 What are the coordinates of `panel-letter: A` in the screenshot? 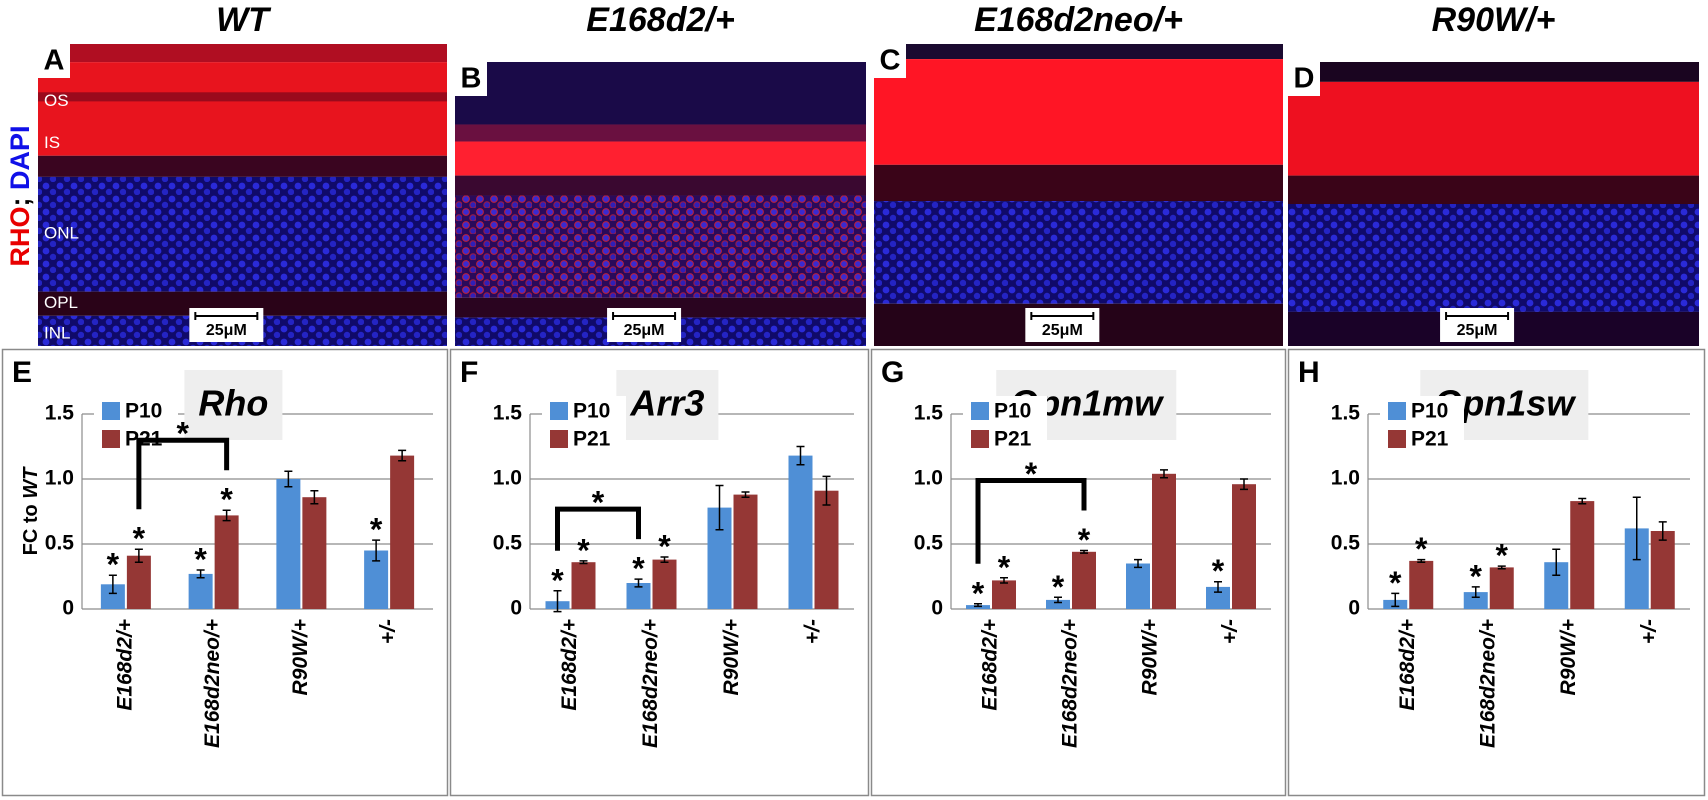 It's located at (54, 61).